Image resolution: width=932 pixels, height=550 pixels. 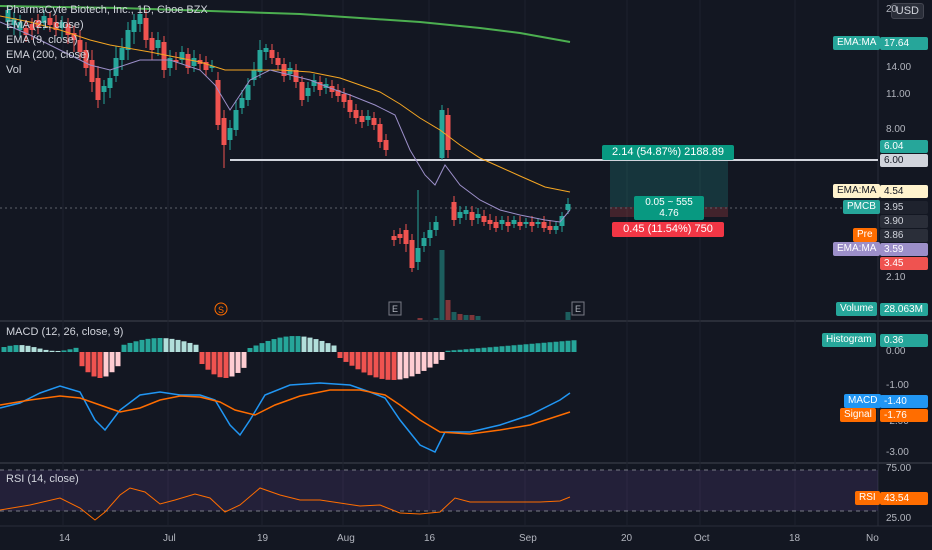 What do you see at coordinates (907, 11) in the screenshot?
I see `currency-selector: USD` at bounding box center [907, 11].